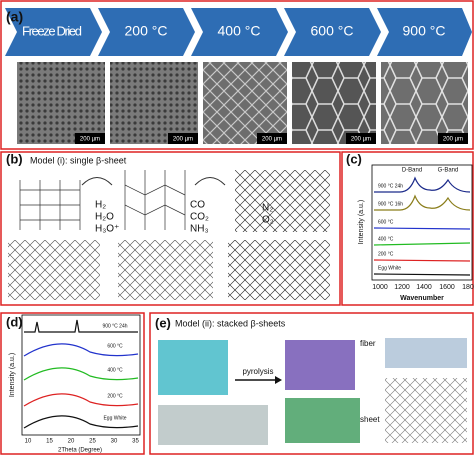  Describe the element at coordinates (199, 217) in the screenshot. I see `gas-label: CO₂` at that location.